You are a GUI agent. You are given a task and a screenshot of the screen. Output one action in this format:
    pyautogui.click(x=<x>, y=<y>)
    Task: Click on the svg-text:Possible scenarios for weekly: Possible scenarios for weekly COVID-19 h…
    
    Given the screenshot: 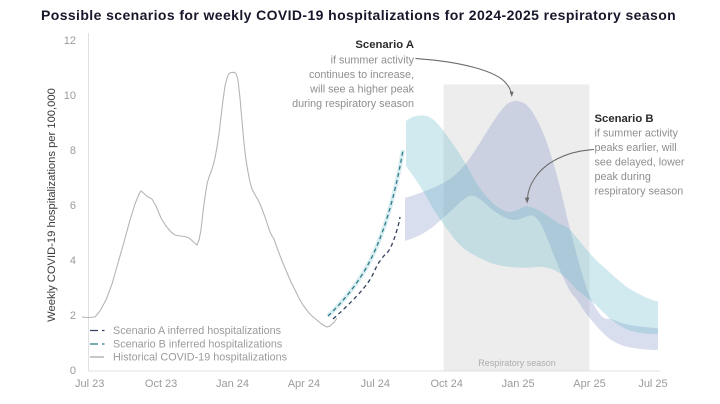 What is the action you would take?
    pyautogui.click(x=358, y=15)
    